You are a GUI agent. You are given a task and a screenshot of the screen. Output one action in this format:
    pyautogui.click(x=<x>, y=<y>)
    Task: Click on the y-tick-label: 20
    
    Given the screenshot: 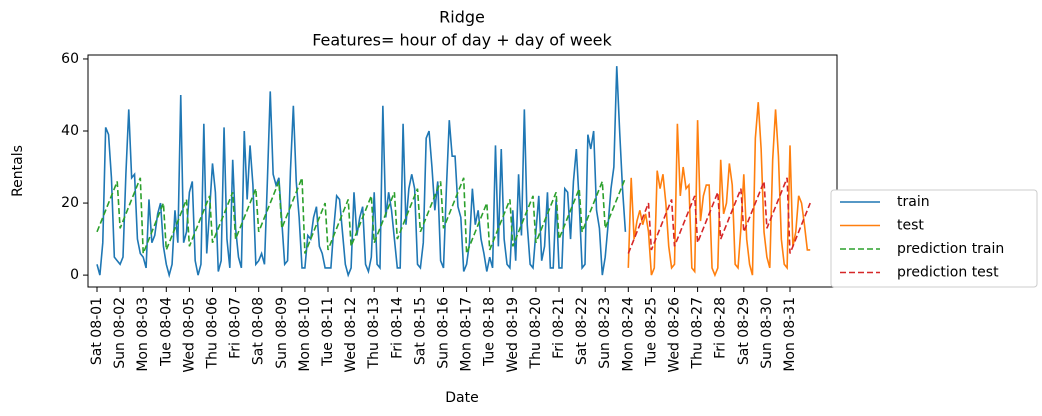 What is the action you would take?
    pyautogui.click(x=70, y=203)
    